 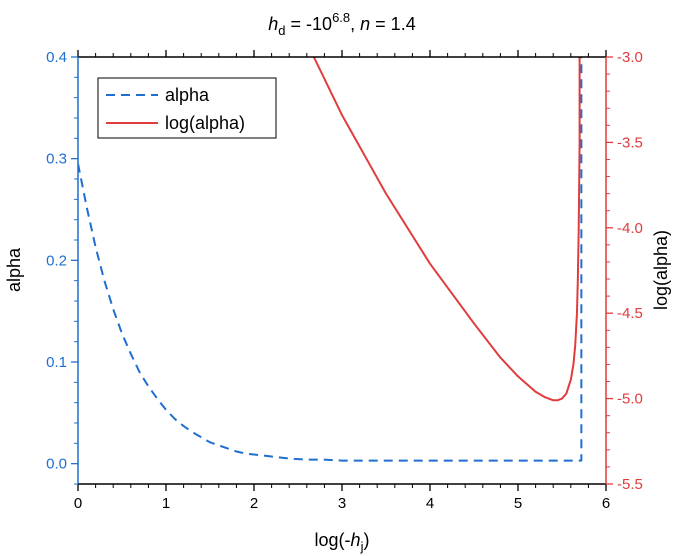 I want to click on x-tick-label: 6, so click(x=606, y=503).